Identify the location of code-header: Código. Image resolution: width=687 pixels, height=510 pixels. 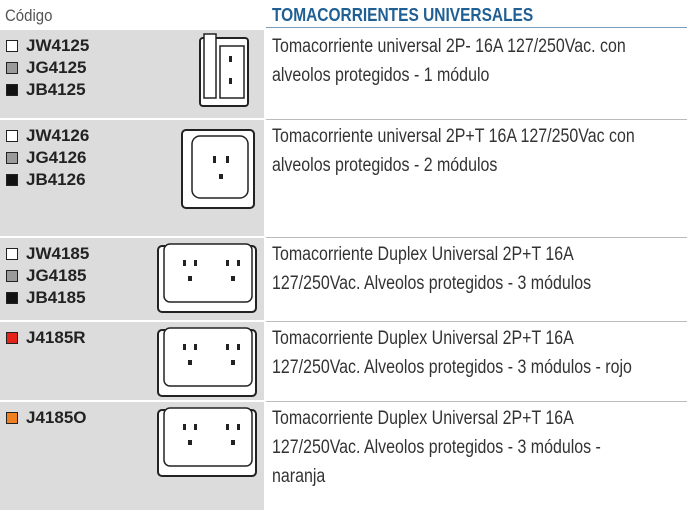
(29, 15).